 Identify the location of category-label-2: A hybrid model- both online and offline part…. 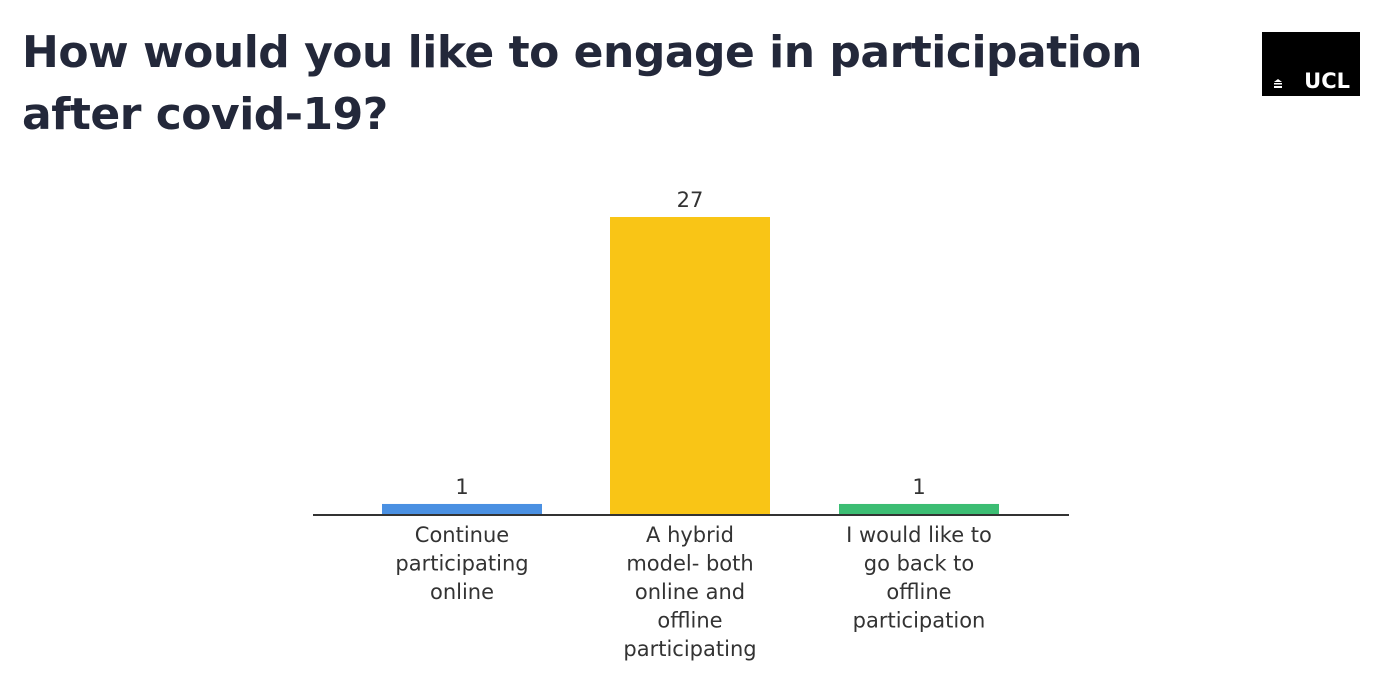
(689, 592).